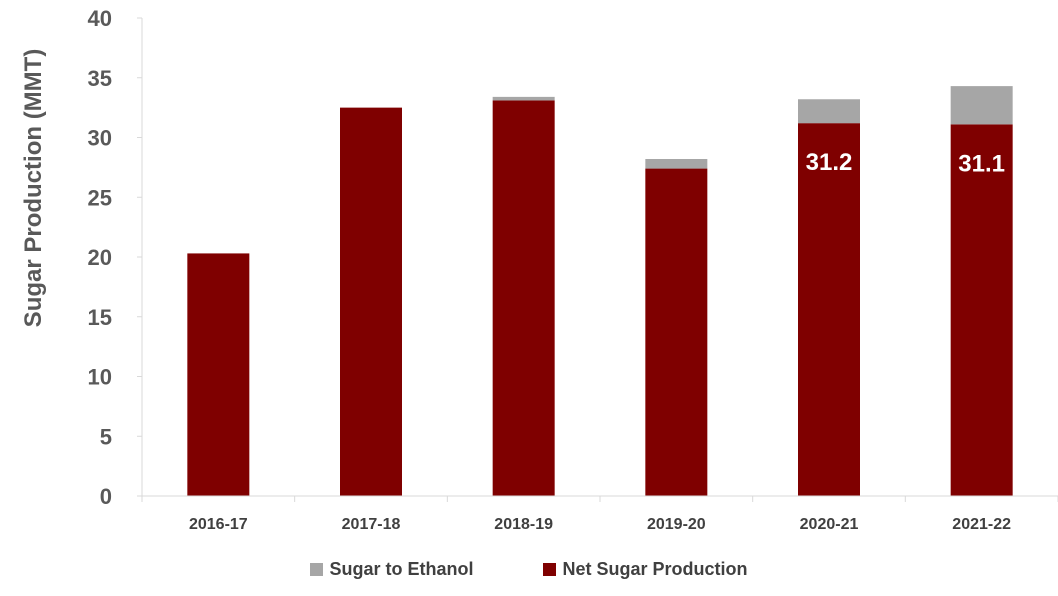 The image size is (1058, 596). Describe the element at coordinates (115, 257) in the screenshot. I see `y-ticks-group: 0 5 10 15 20 25 30 35 40` at that location.